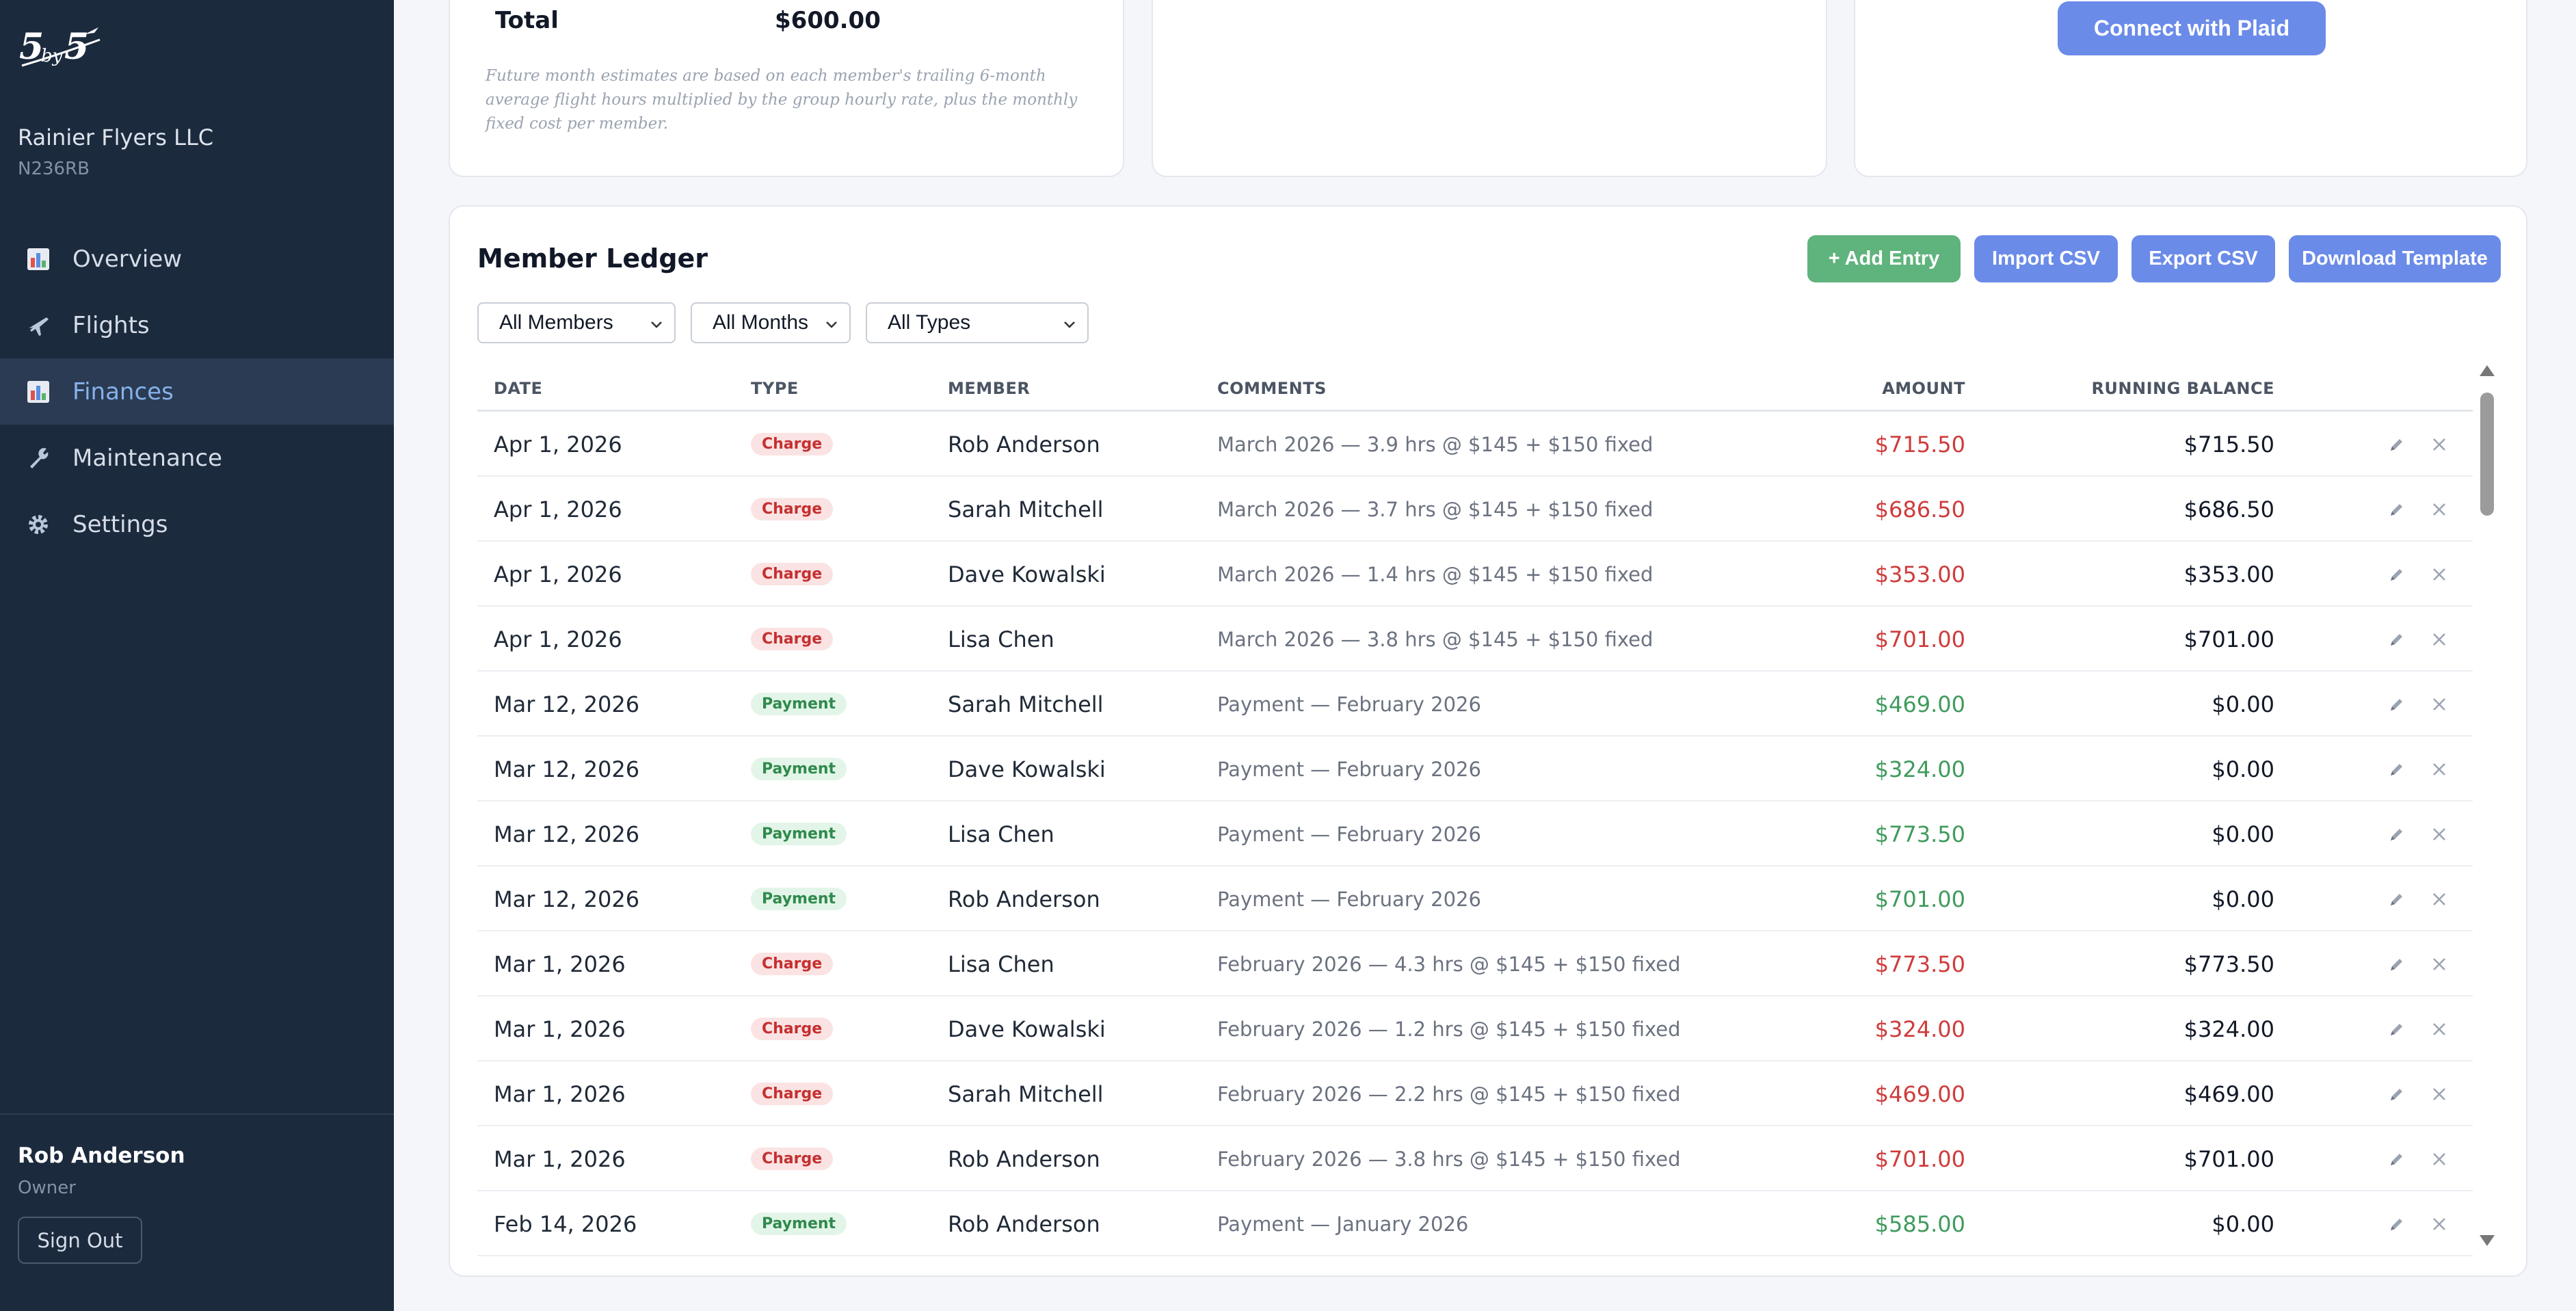 The height and width of the screenshot is (1311, 2576). I want to click on row-comments: March 2026 — 3.9 hrs @ $145 + $150 fixed, so click(1435, 444).